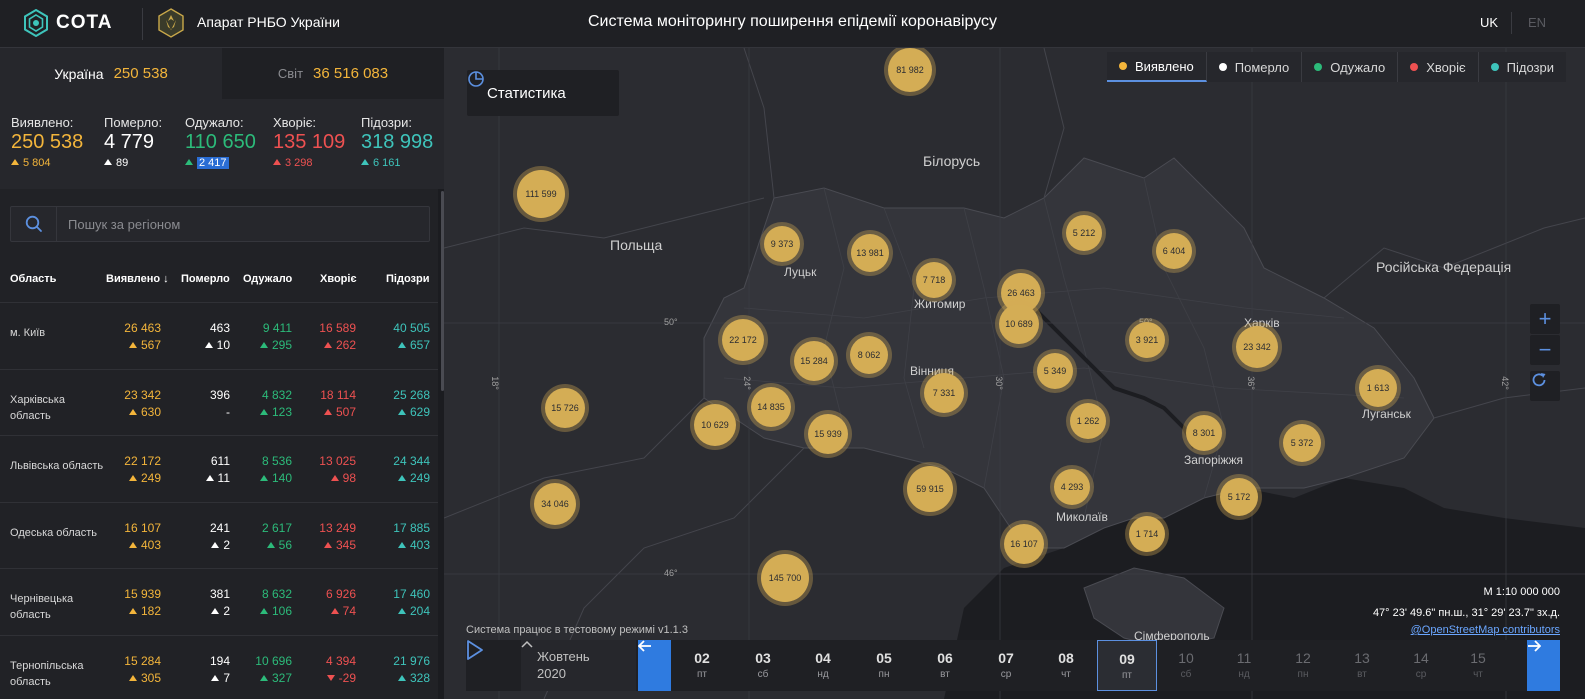 The image size is (1585, 699). I want to click on col-region: Область, so click(33, 279).